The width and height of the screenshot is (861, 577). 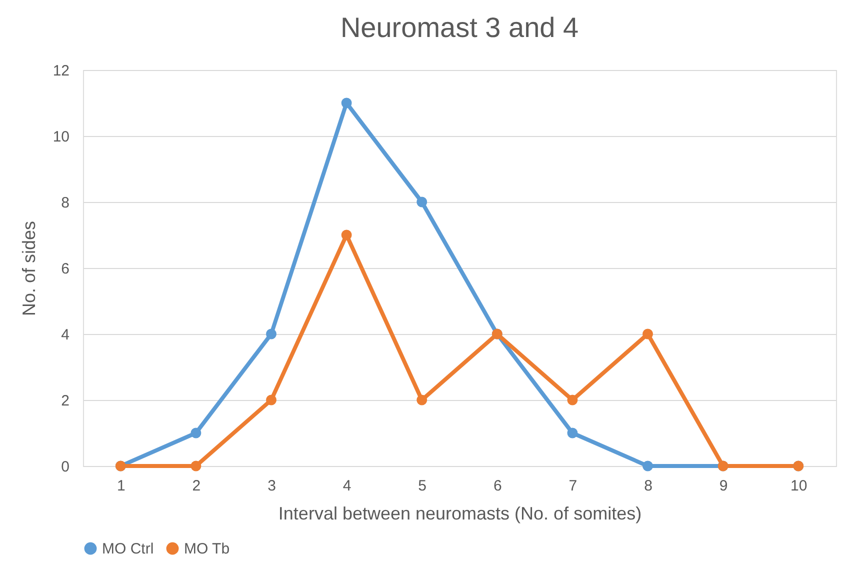 What do you see at coordinates (648, 486) in the screenshot?
I see `x-tick-label: 8` at bounding box center [648, 486].